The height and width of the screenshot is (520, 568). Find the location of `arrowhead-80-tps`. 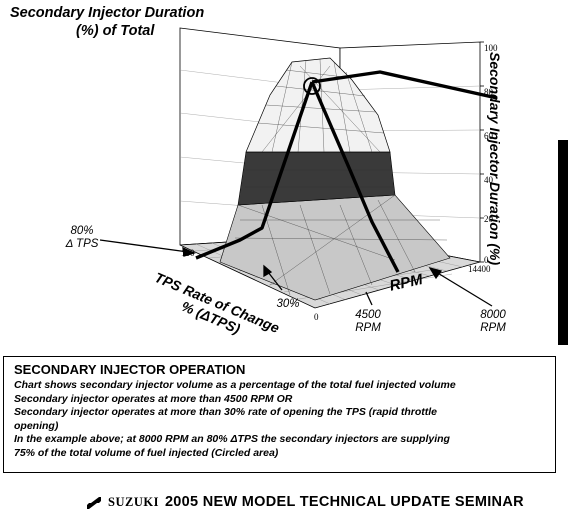

arrowhead-80-tps is located at coordinates (189, 251).